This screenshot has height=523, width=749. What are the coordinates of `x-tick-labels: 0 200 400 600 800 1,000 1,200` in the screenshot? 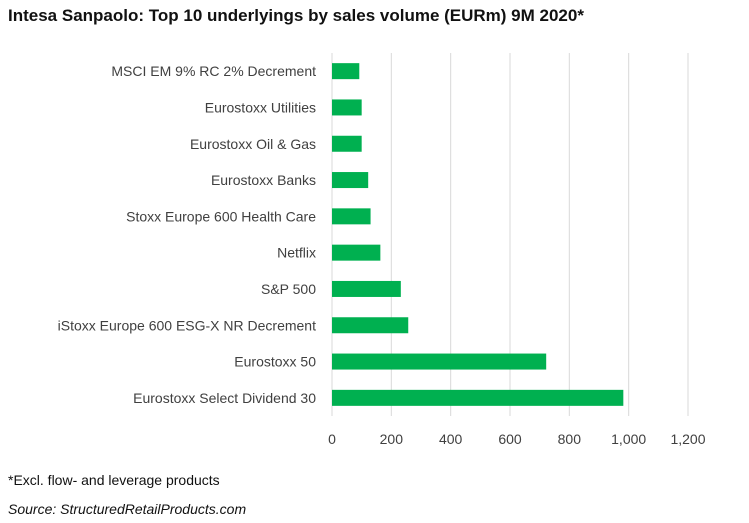 It's located at (517, 439).